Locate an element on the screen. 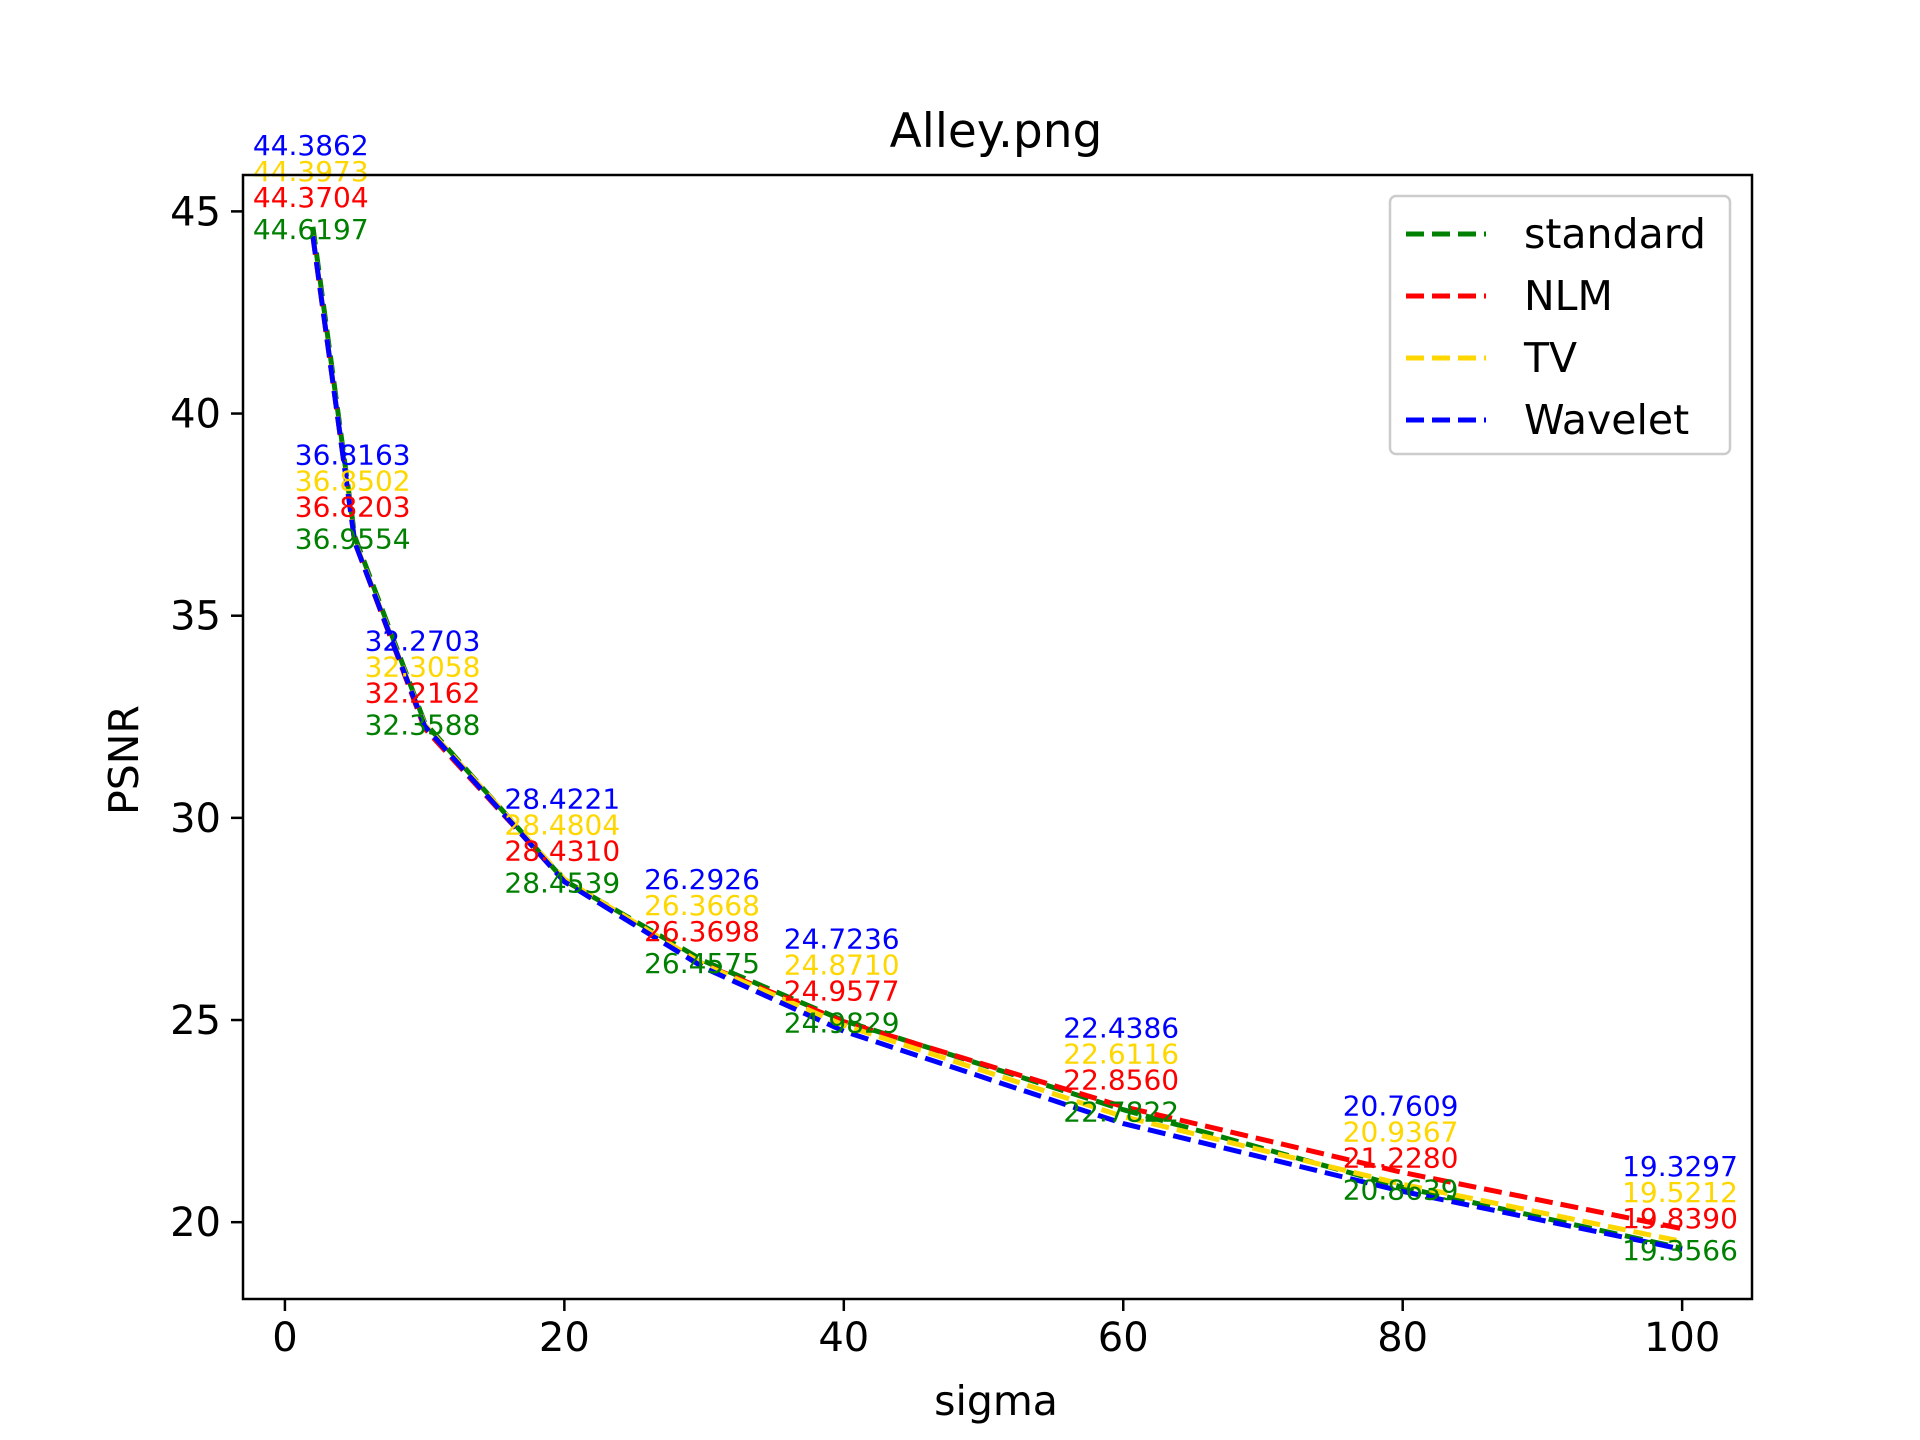  y-tick-label: 35 is located at coordinates (195, 617).